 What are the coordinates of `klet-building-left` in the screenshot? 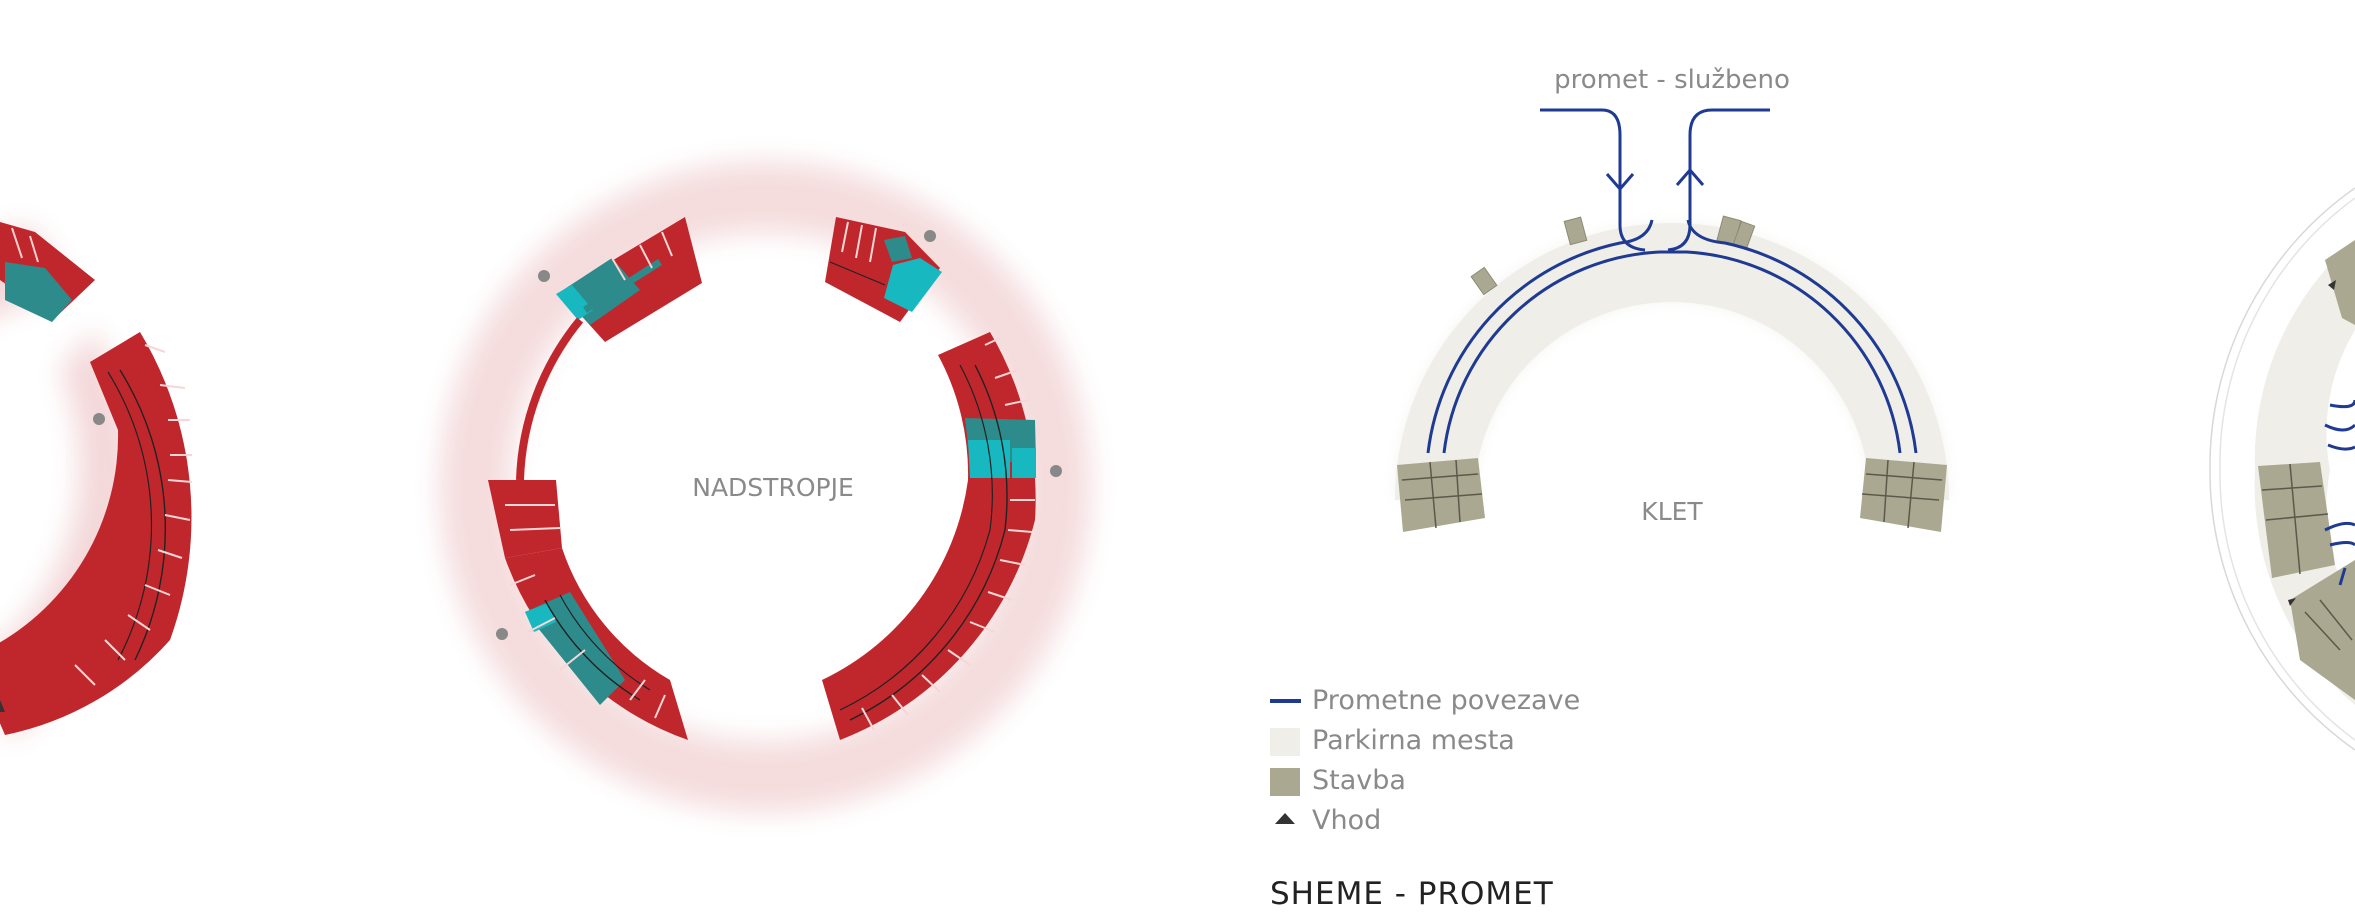 It's located at (1441, 495).